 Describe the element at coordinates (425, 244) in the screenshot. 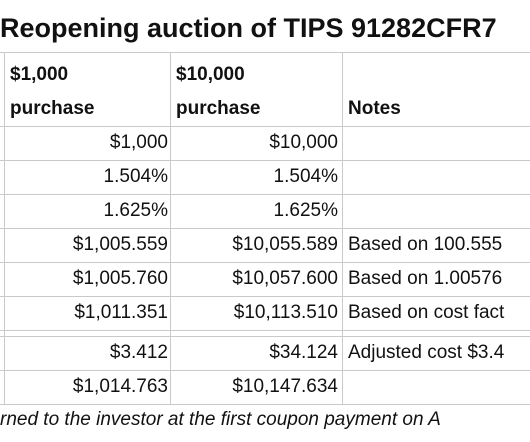

I see `cell-row4-notes: Based on 100.555` at that location.